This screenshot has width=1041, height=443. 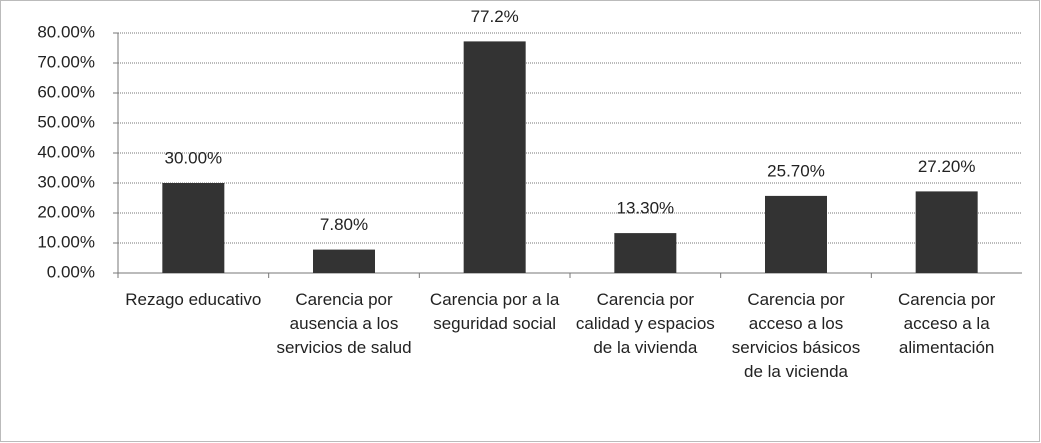 What do you see at coordinates (66, 181) in the screenshot?
I see `y-tick-label: 30.00%` at bounding box center [66, 181].